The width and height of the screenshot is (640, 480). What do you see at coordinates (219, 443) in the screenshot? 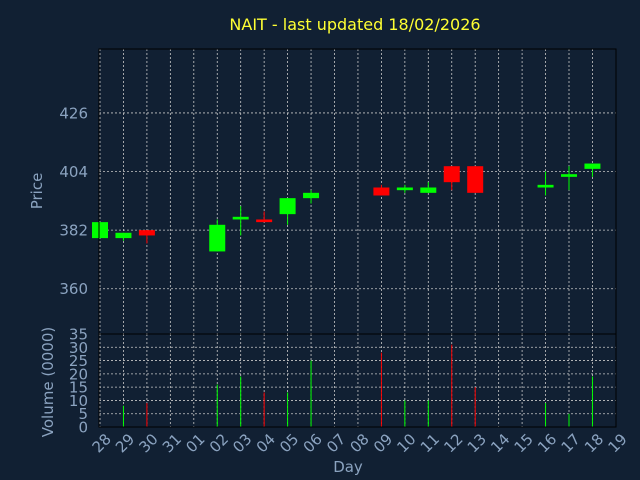
I see `day-tick-label: 02` at bounding box center [219, 443].